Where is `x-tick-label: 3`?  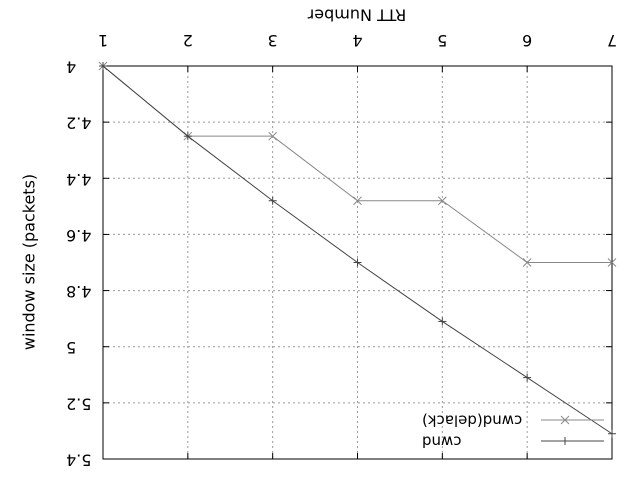
x-tick-label: 3 is located at coordinates (273, 40).